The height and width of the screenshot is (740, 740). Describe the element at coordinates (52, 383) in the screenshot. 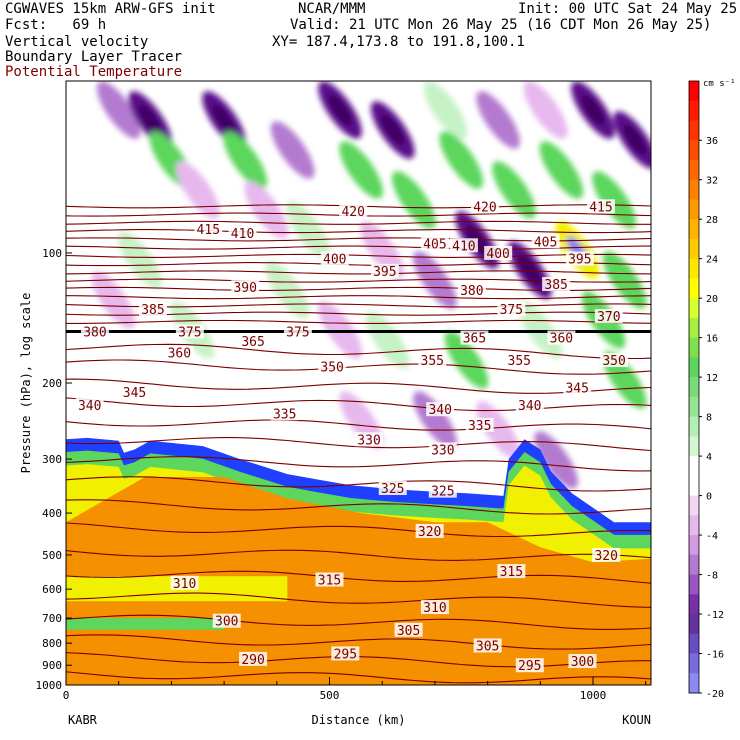

I see `y-tick-label: 200` at that location.